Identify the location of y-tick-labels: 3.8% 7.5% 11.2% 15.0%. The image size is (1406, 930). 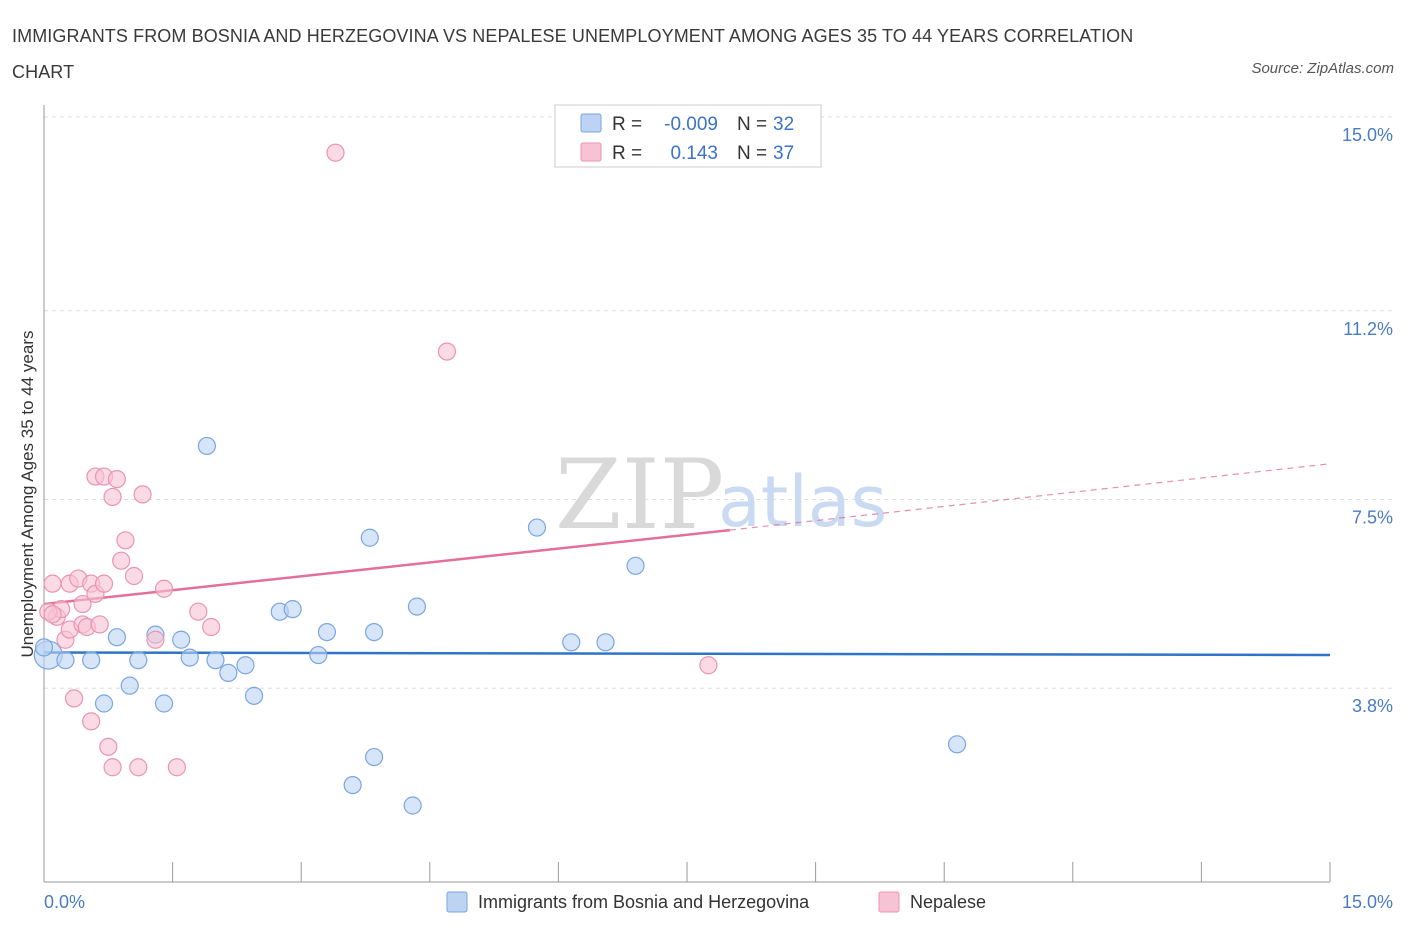
(1367, 420).